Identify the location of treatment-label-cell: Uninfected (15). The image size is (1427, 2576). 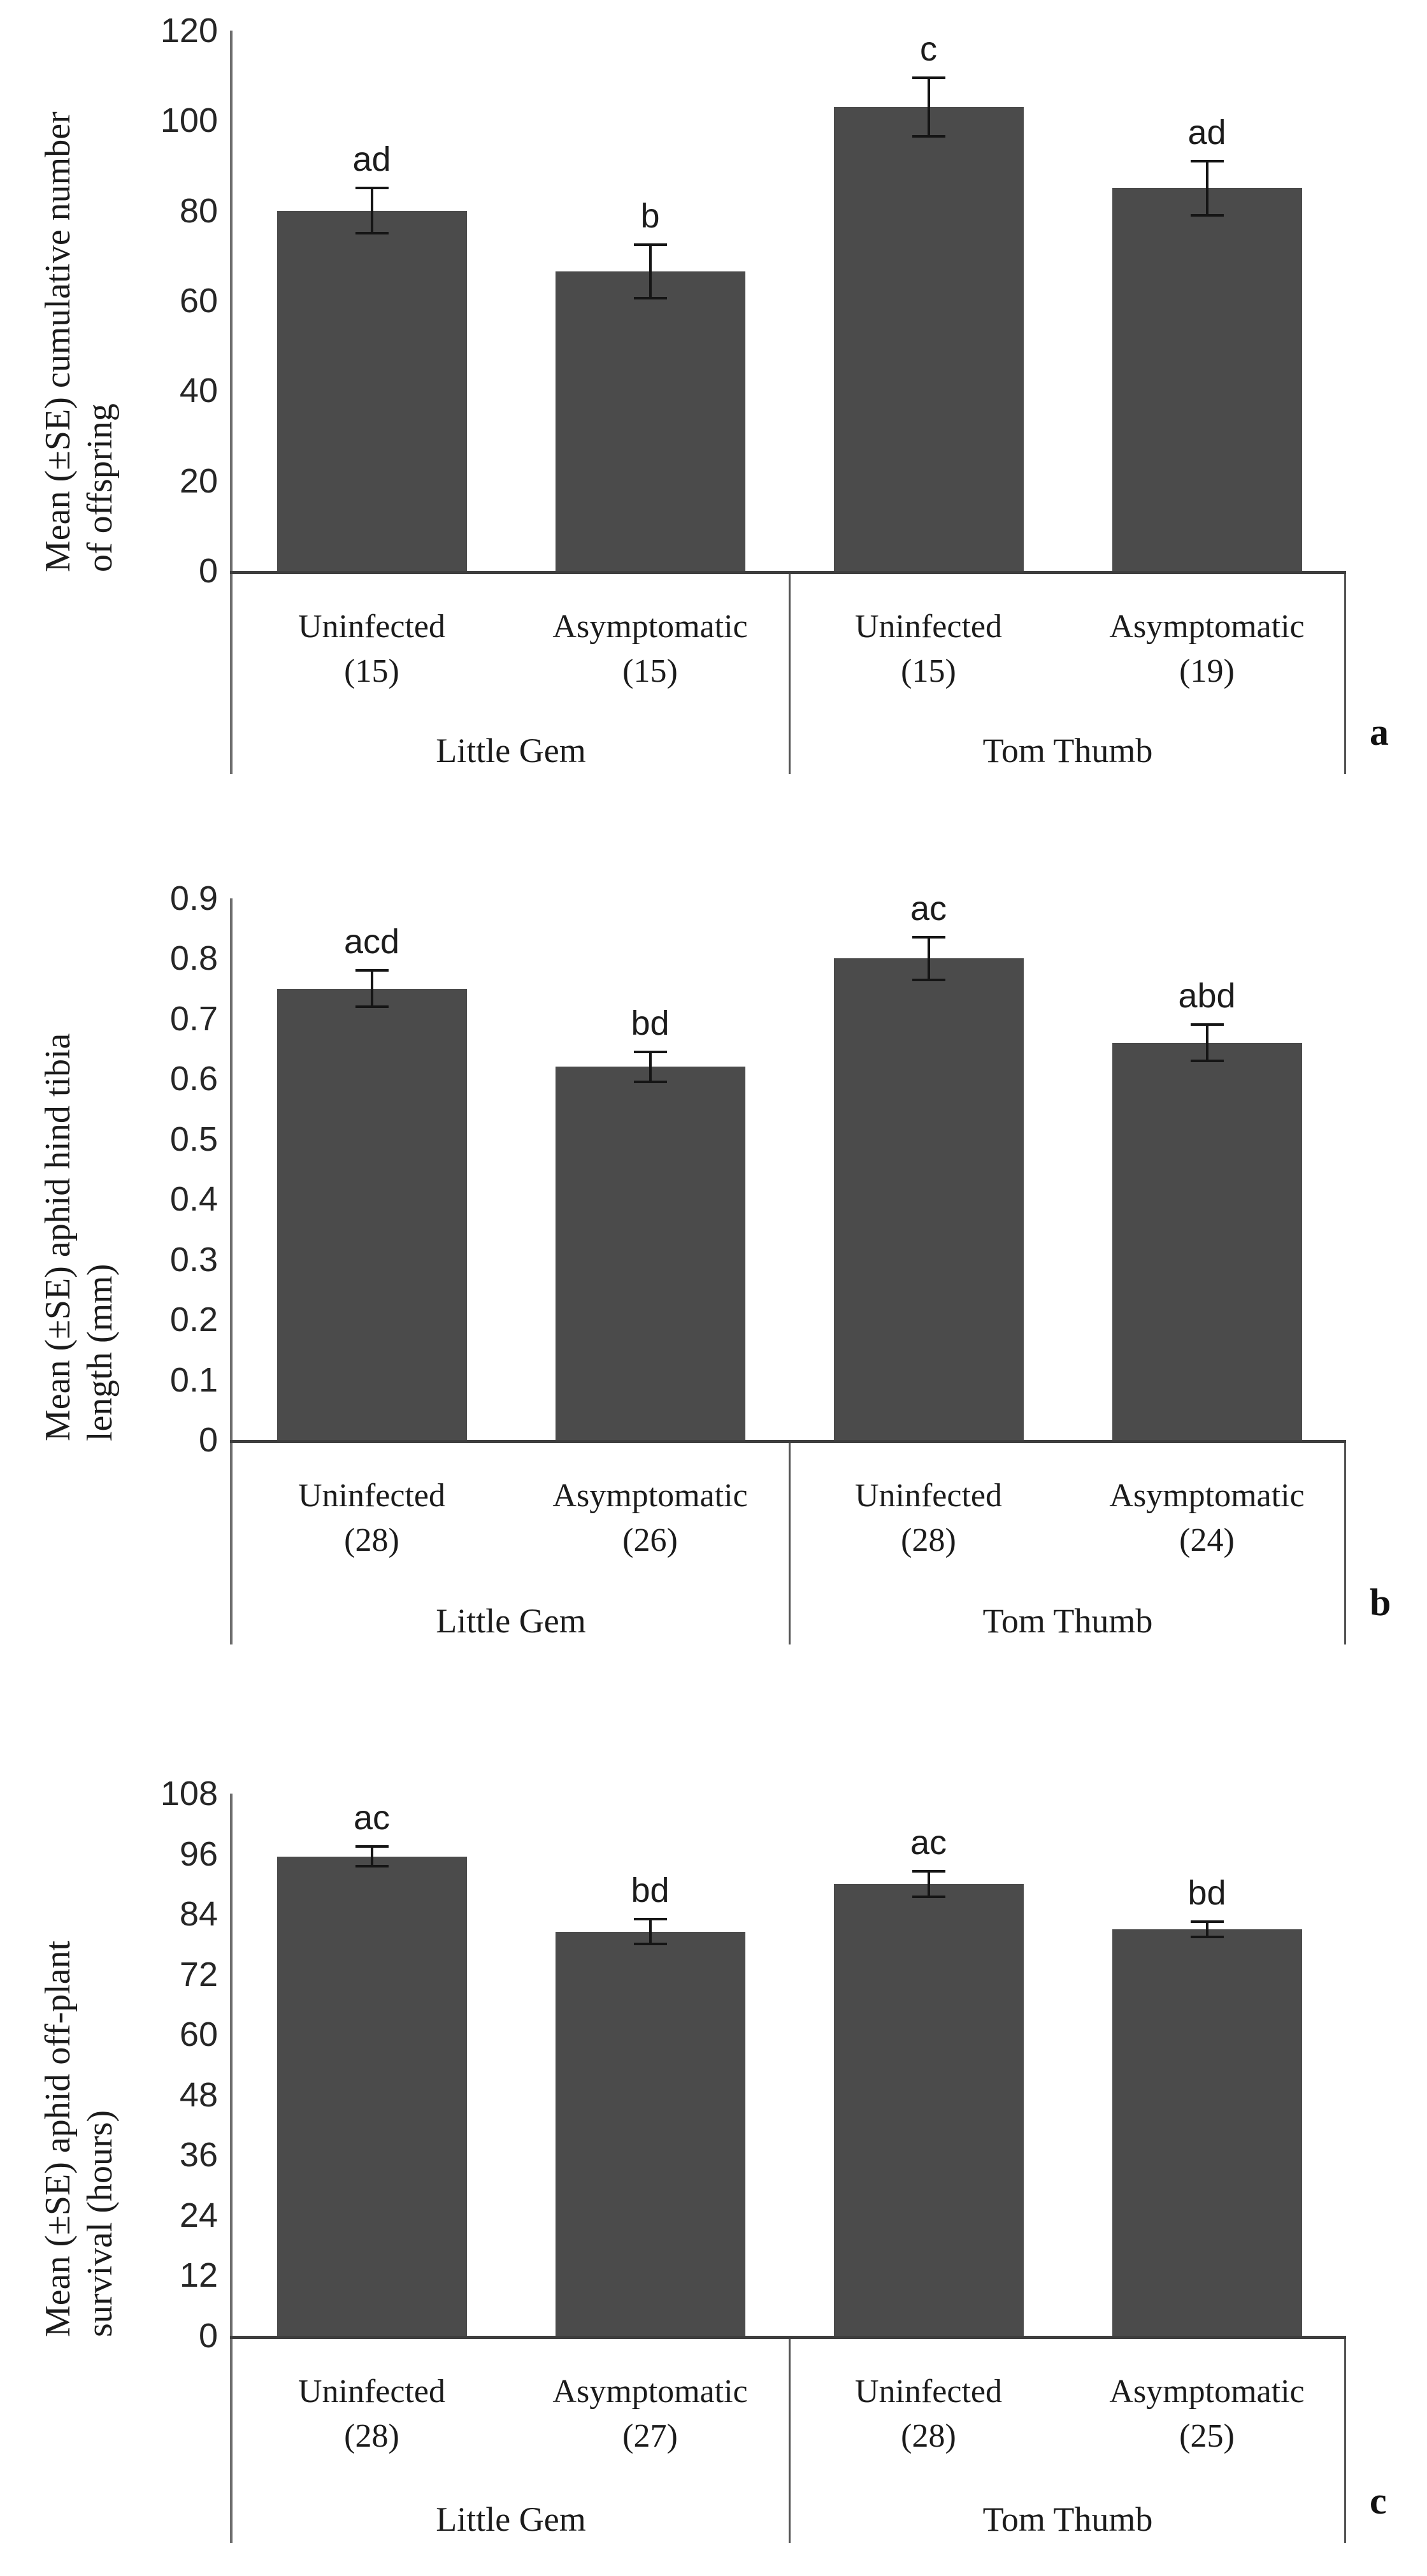
(372, 634).